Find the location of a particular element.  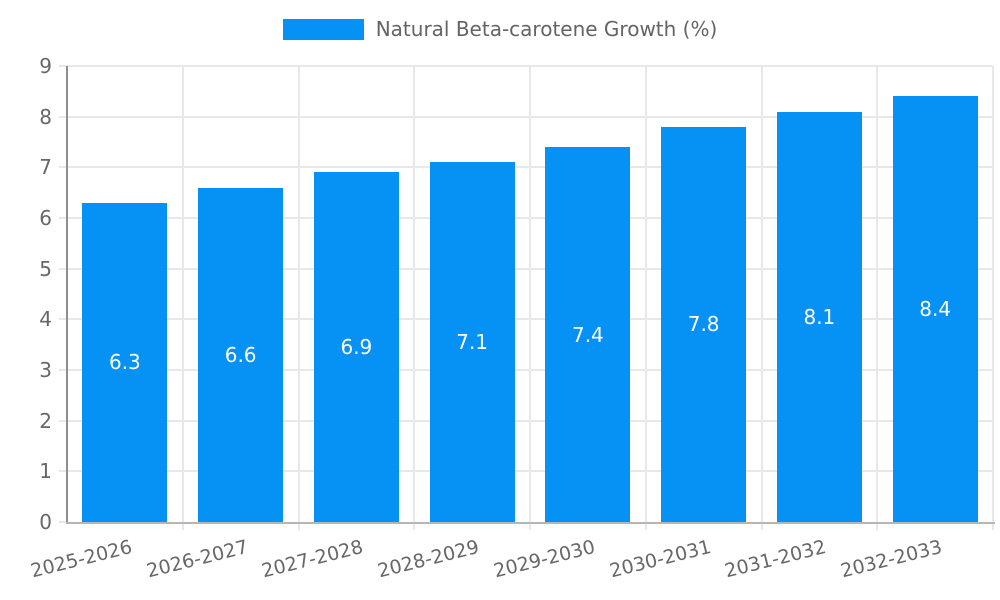

bar: 6.3 is located at coordinates (125, 362).